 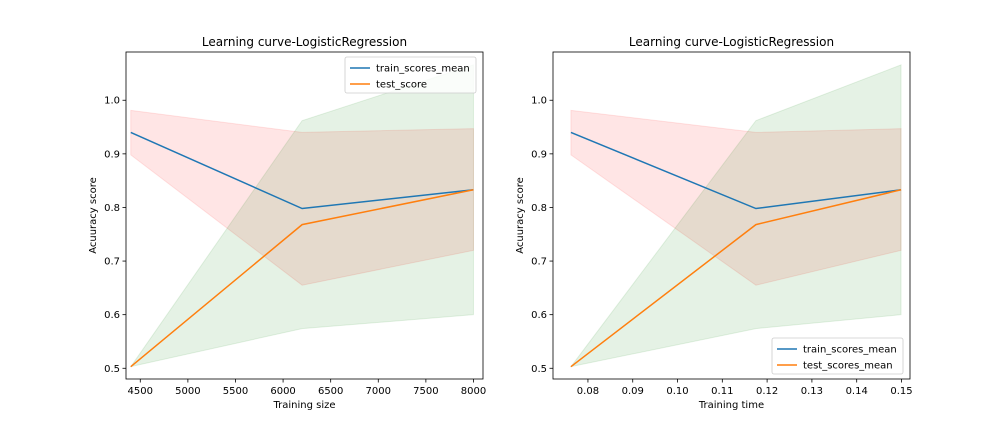 What do you see at coordinates (303, 405) in the screenshot?
I see `x-axis-label: Training size` at bounding box center [303, 405].